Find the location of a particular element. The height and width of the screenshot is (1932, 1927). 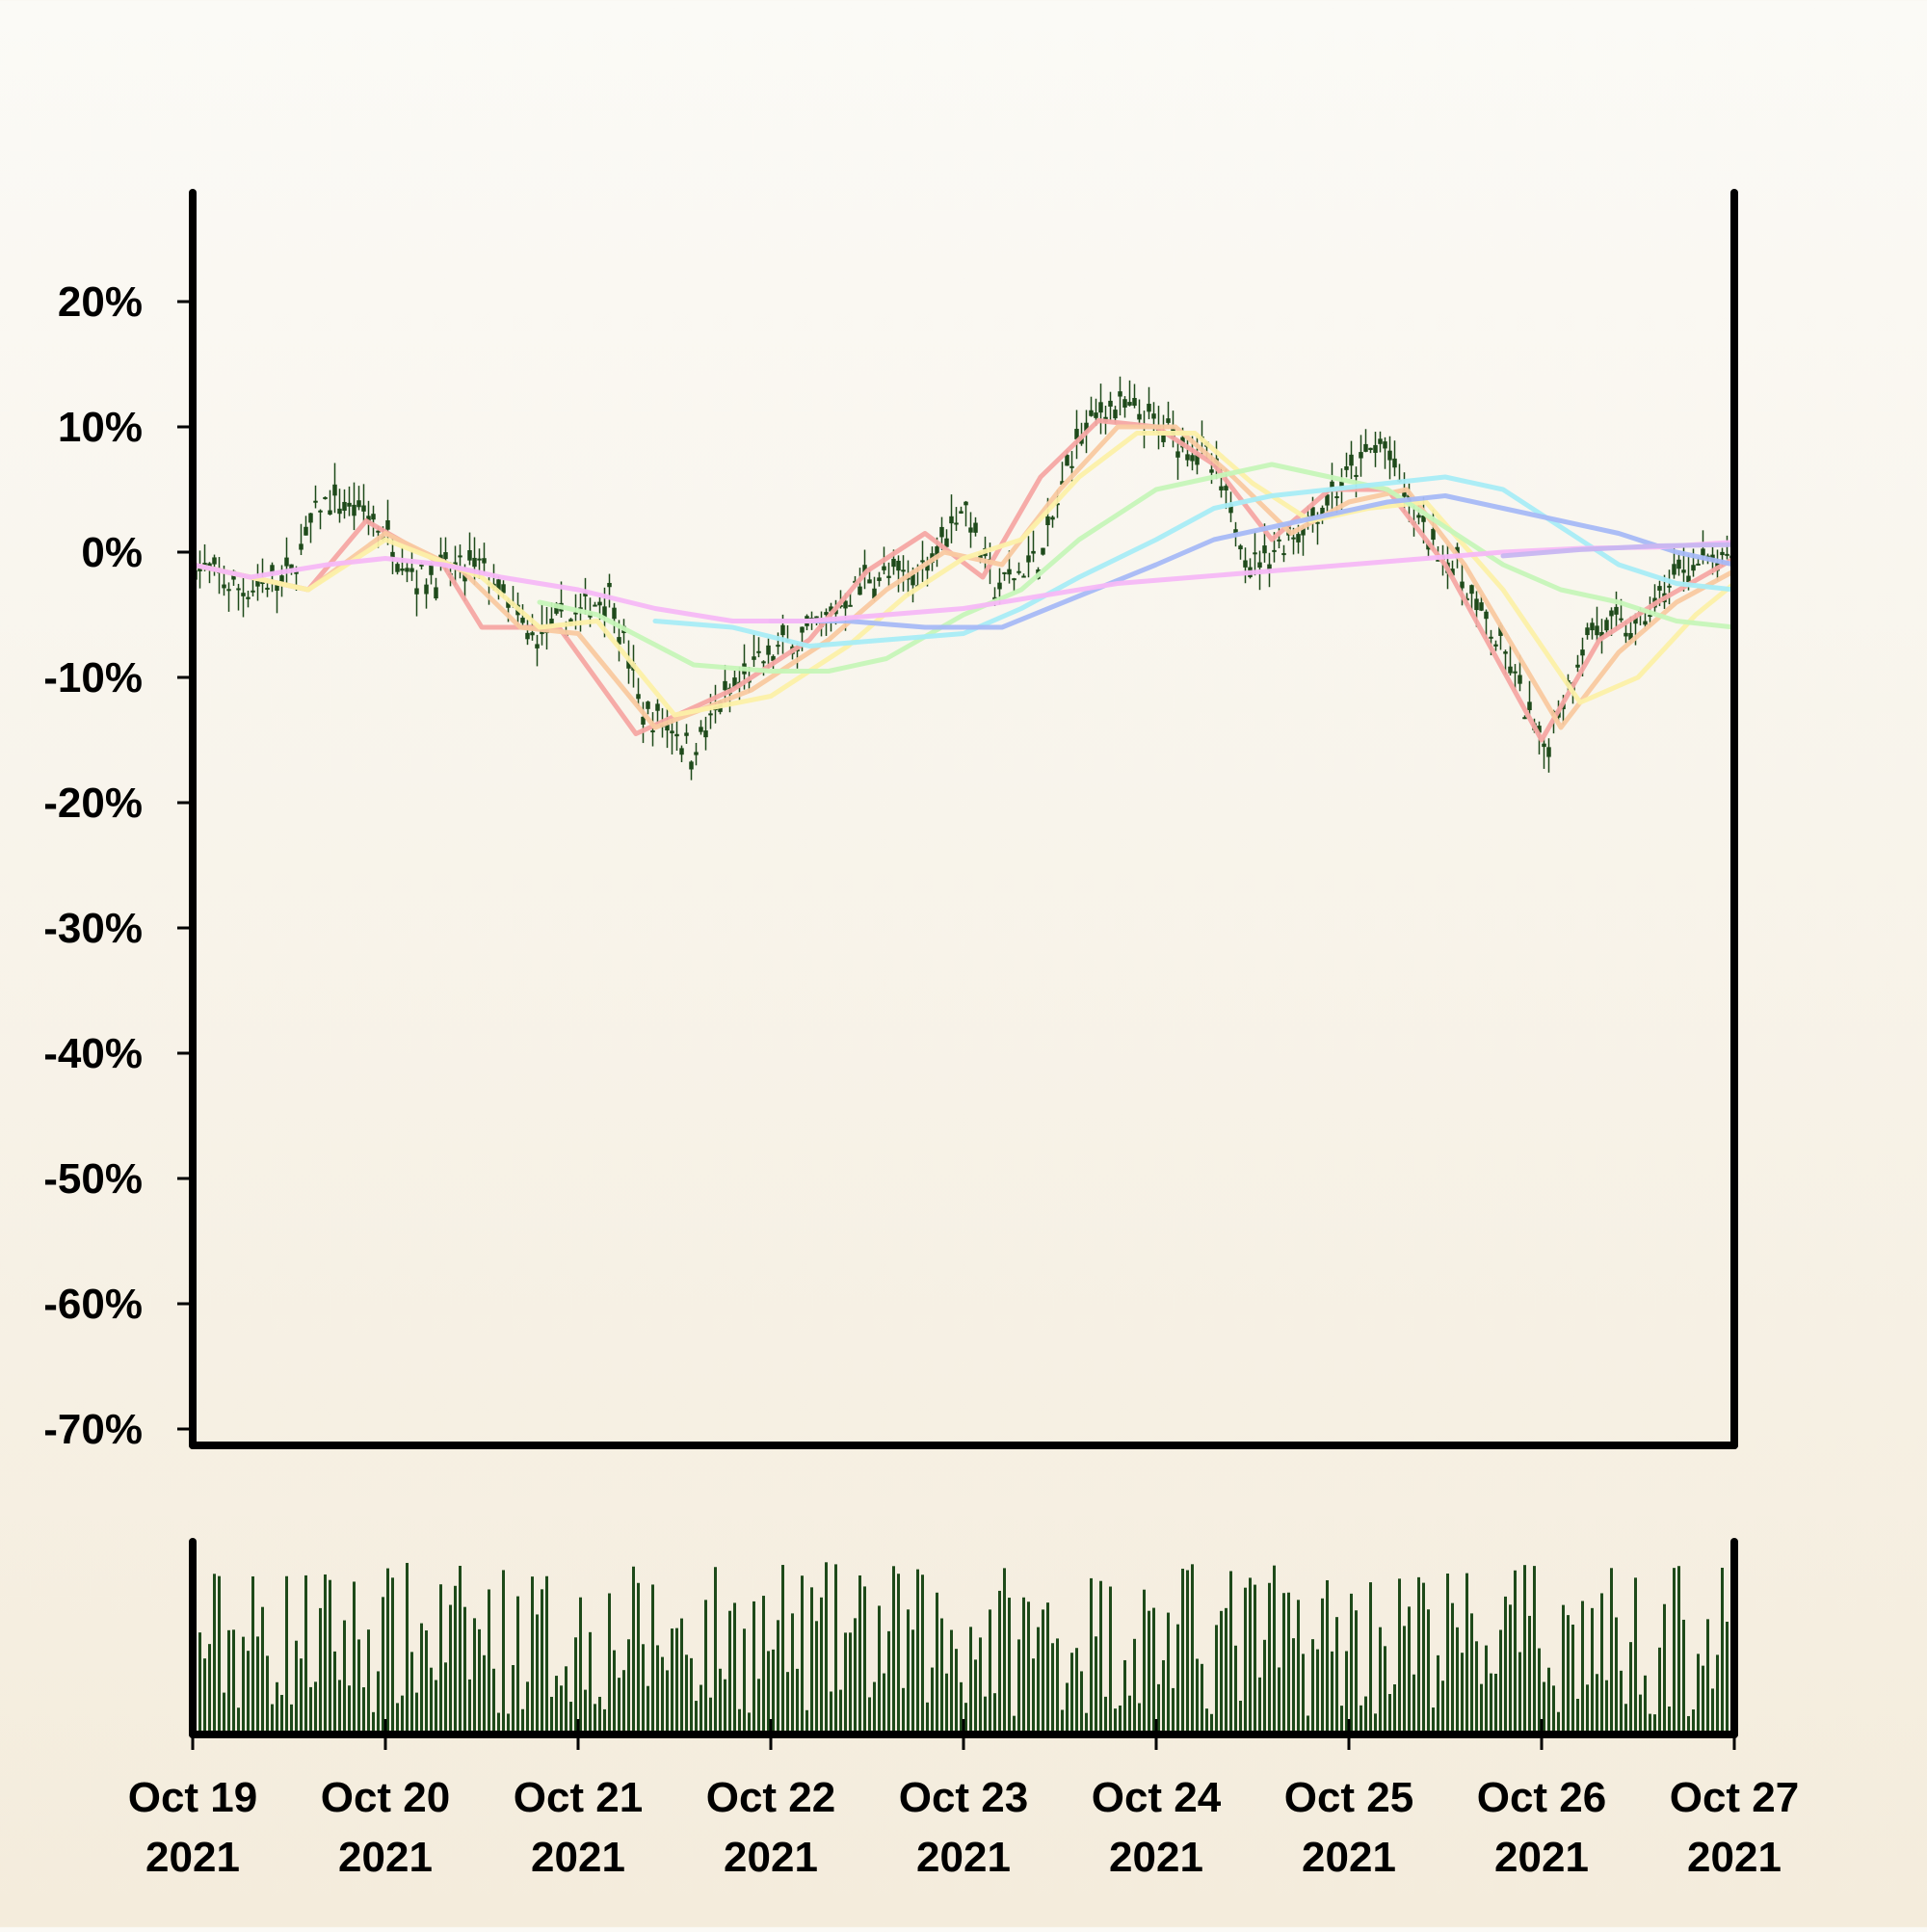

x-tick-label-year: 2021 is located at coordinates (385, 1857).